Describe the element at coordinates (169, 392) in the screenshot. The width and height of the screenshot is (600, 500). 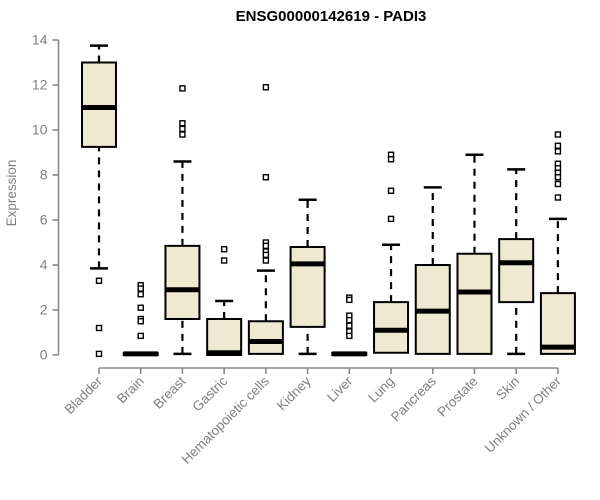
I see `x-category-label: Breast` at that location.